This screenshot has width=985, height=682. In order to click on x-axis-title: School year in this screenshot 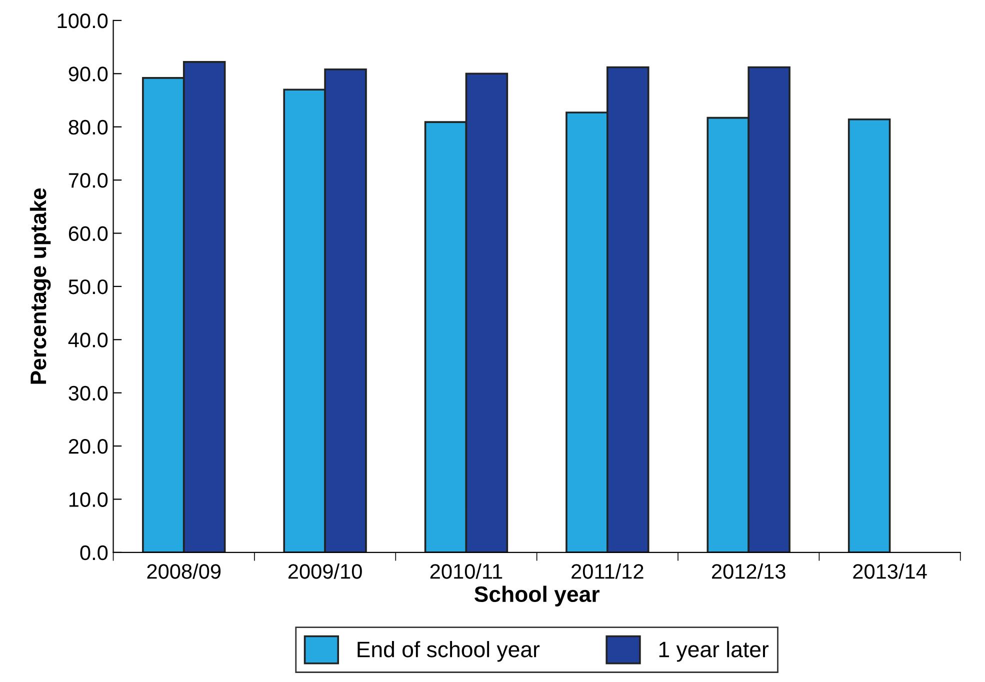, I will do `click(537, 596)`.